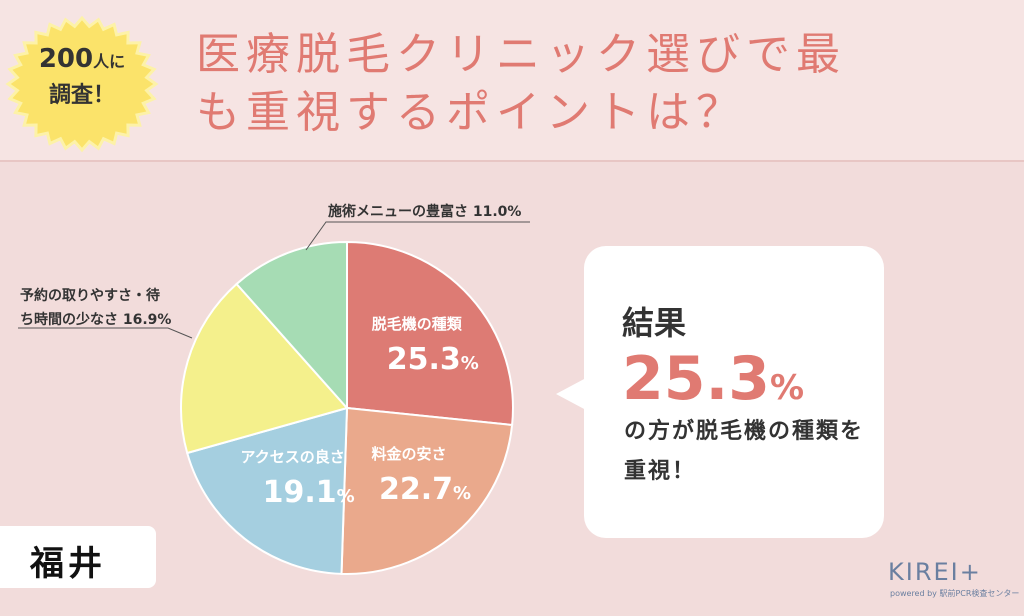 The width and height of the screenshot is (1024, 616). Describe the element at coordinates (81, 95) in the screenshot. I see `badge-line2: 調査！` at that location.